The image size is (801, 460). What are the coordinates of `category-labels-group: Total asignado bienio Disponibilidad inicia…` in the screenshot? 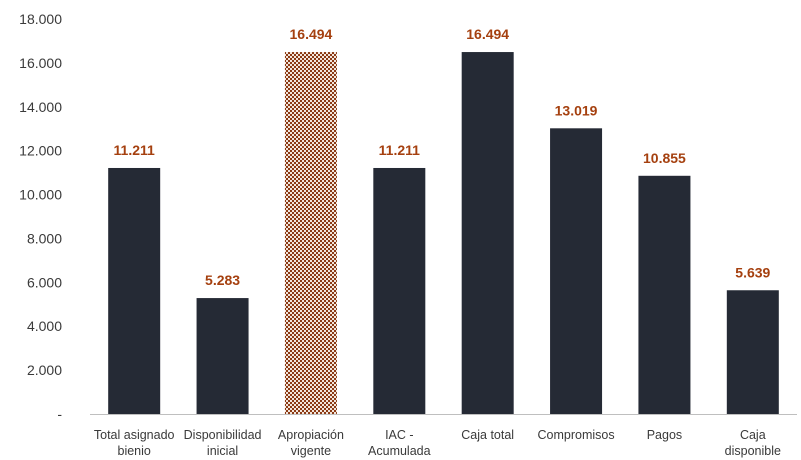 It's located at (437, 443).